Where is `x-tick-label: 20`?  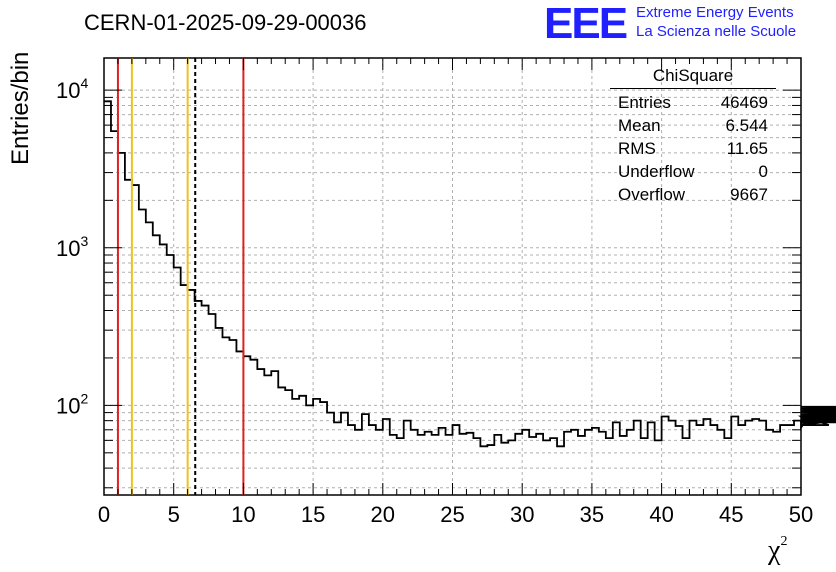 x-tick-label: 20 is located at coordinates (383, 514).